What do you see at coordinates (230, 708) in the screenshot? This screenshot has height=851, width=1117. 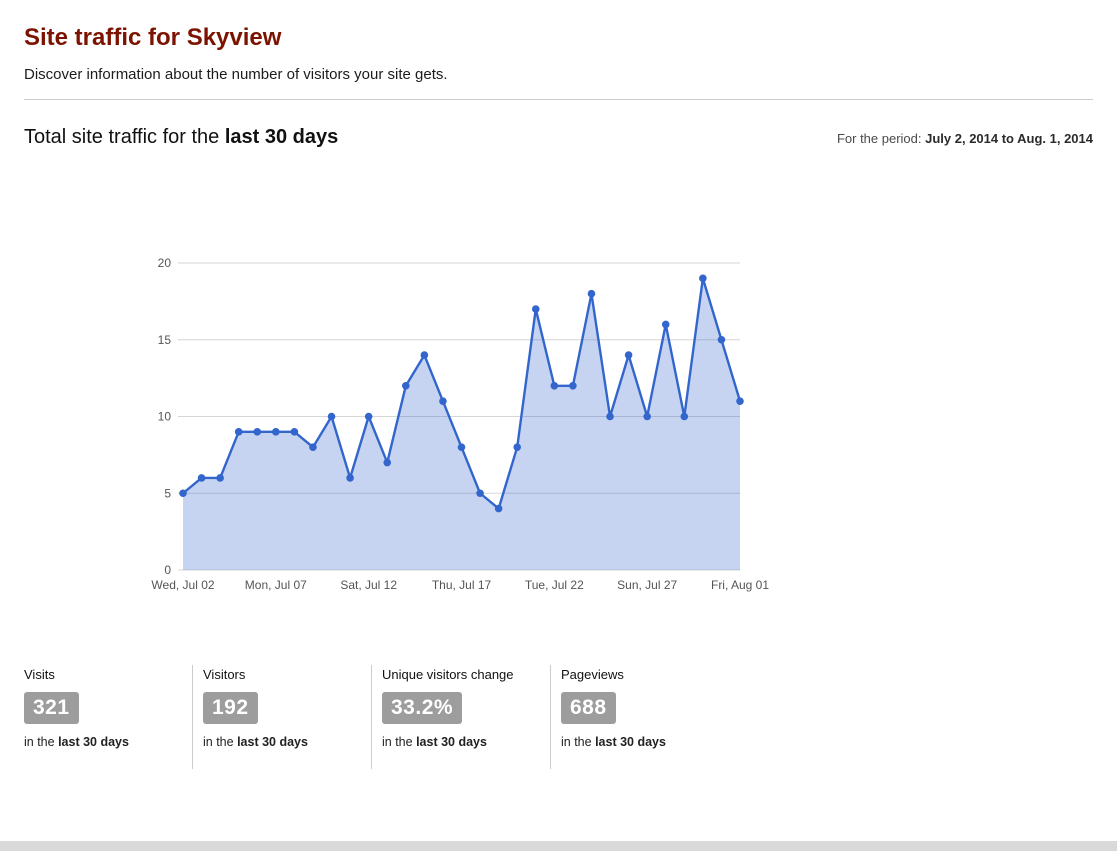 I see `stat-value-badge: 192` at bounding box center [230, 708].